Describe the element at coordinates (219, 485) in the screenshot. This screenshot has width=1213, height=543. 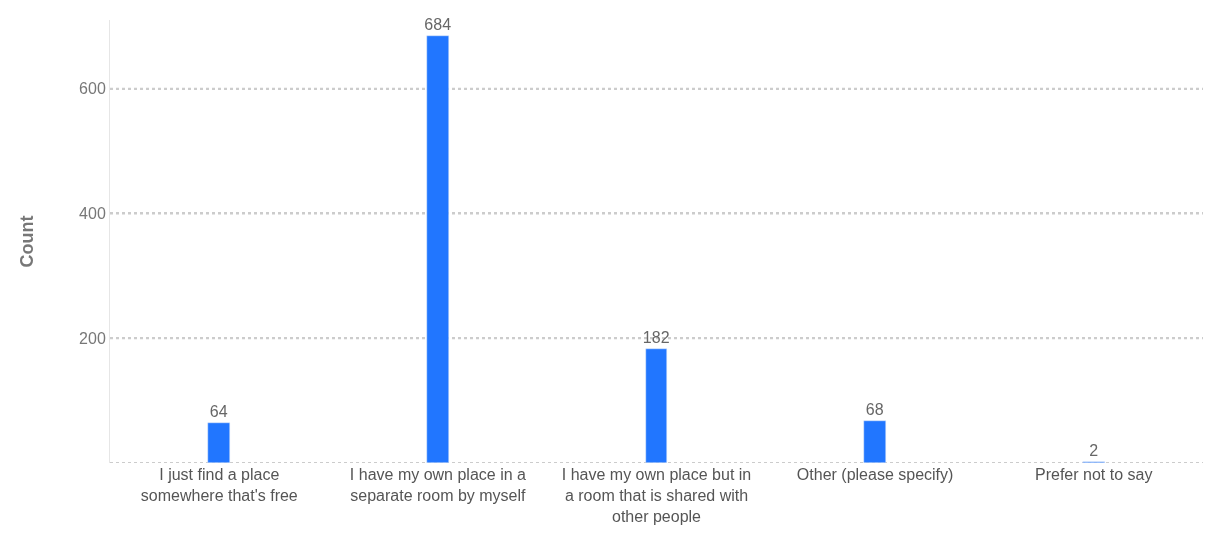
I see `x-tick-label: I just find a place somewhere that's free` at that location.